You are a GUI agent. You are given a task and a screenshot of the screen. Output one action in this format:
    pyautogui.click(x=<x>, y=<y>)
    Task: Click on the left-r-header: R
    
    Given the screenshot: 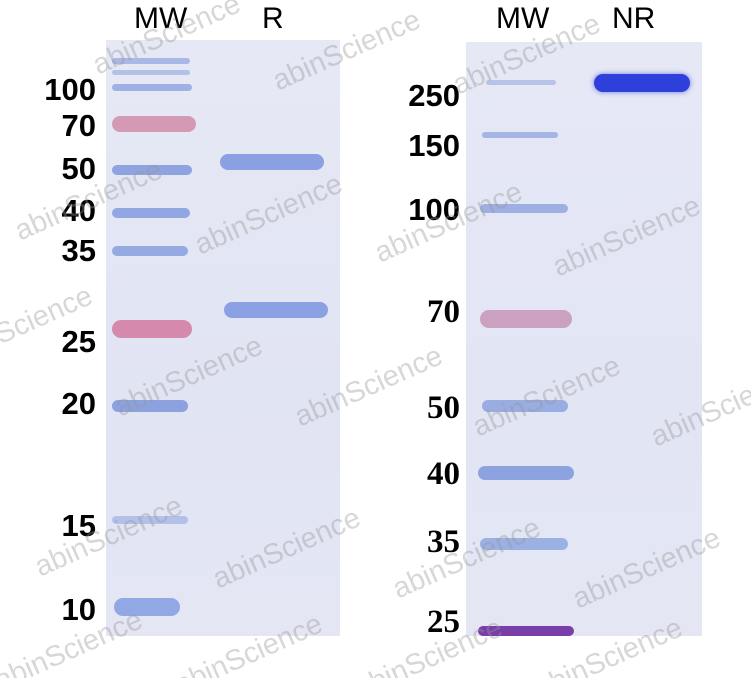 What is the action you would take?
    pyautogui.click(x=273, y=18)
    